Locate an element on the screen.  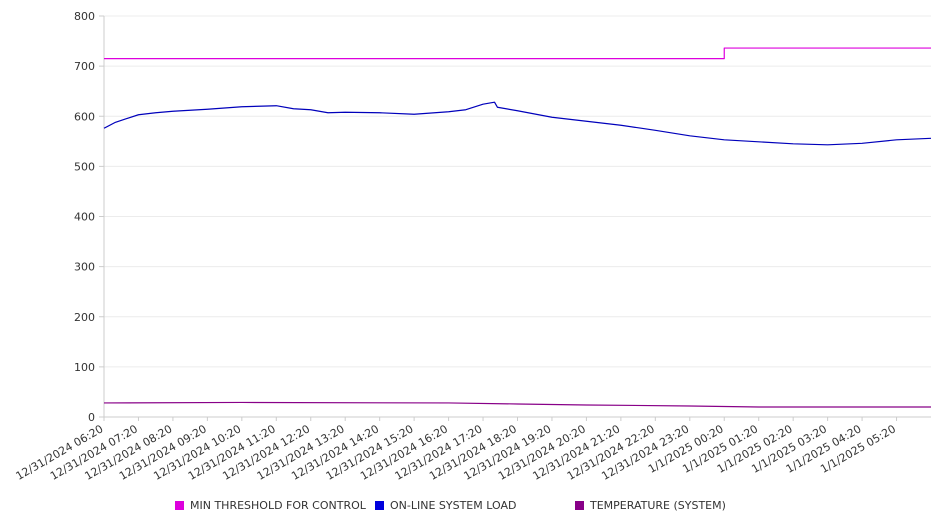
legend-swatch-system-load is located at coordinates (379, 505).